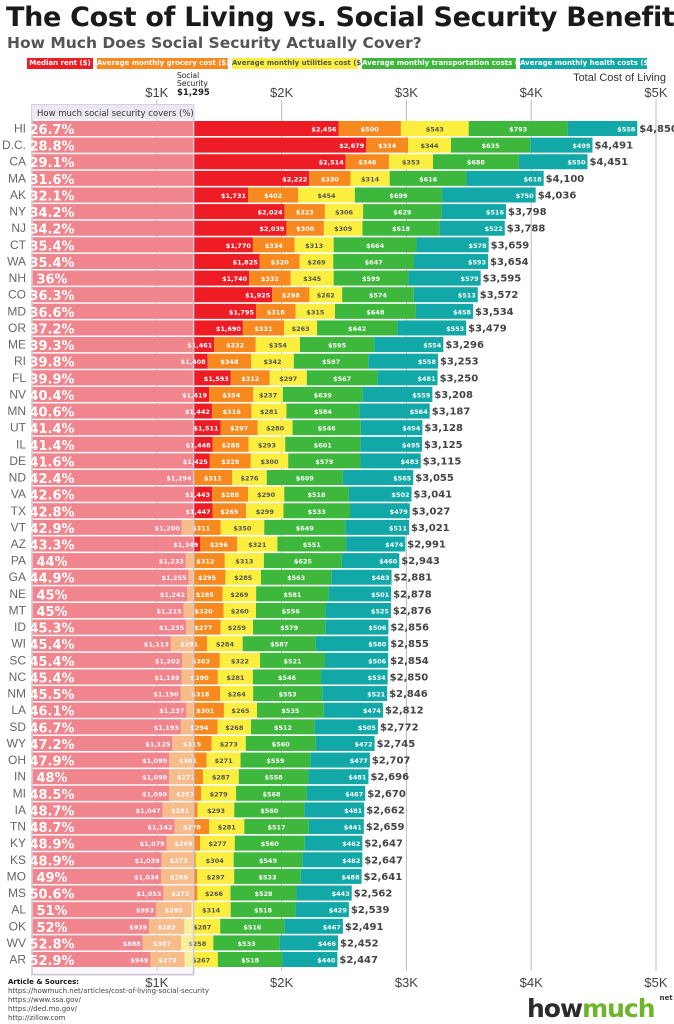  Describe the element at coordinates (20, 627) in the screenshot. I see `state-label: ID` at that location.